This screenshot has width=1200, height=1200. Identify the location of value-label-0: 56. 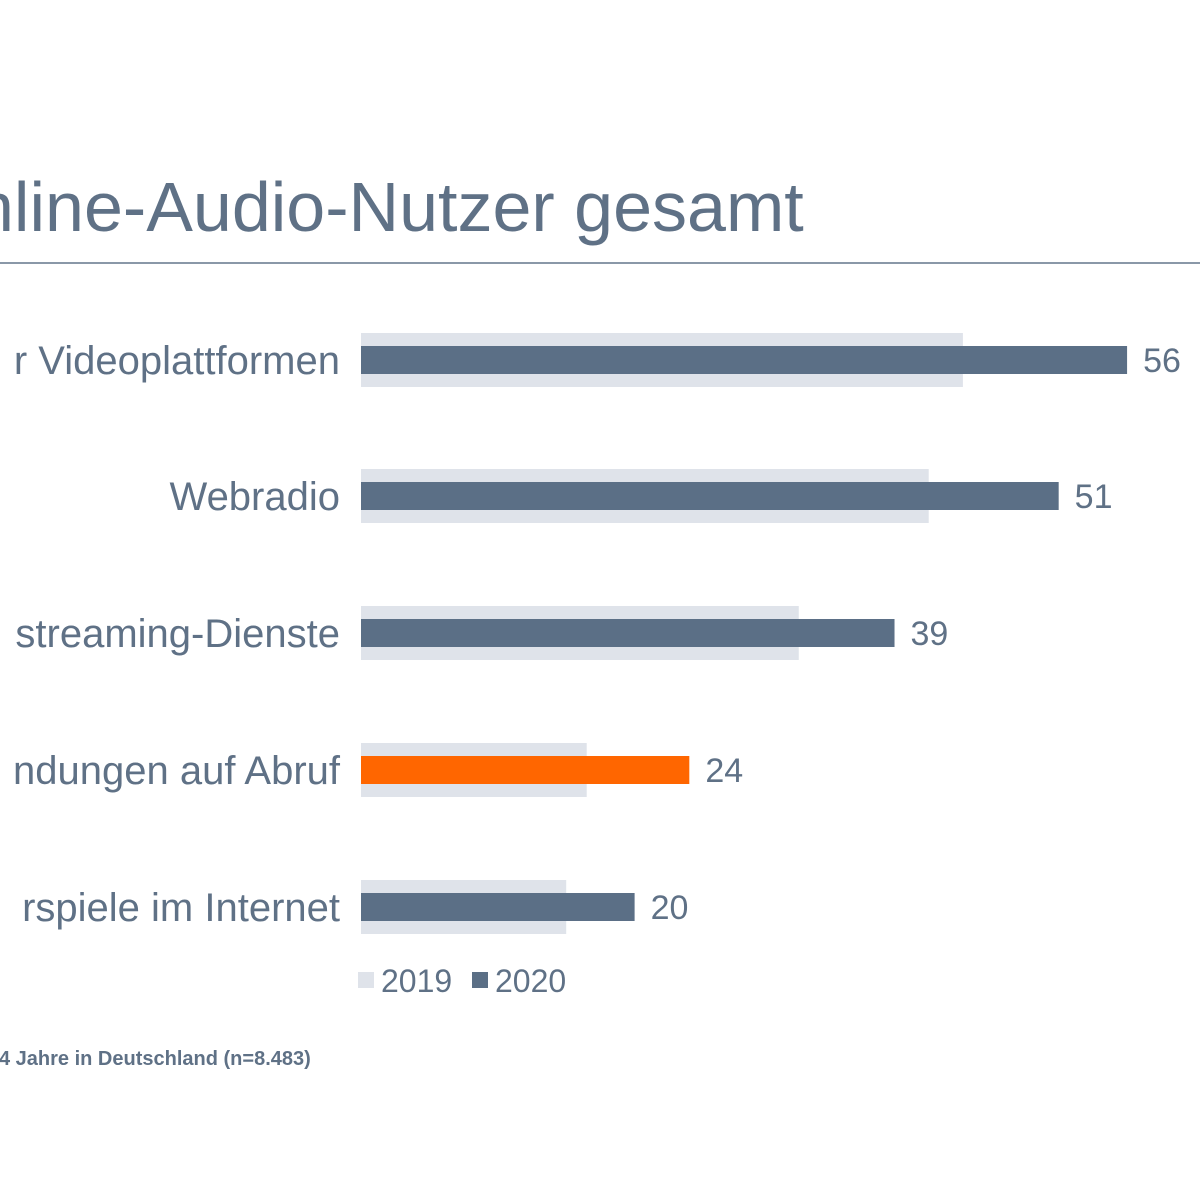
(1162, 361).